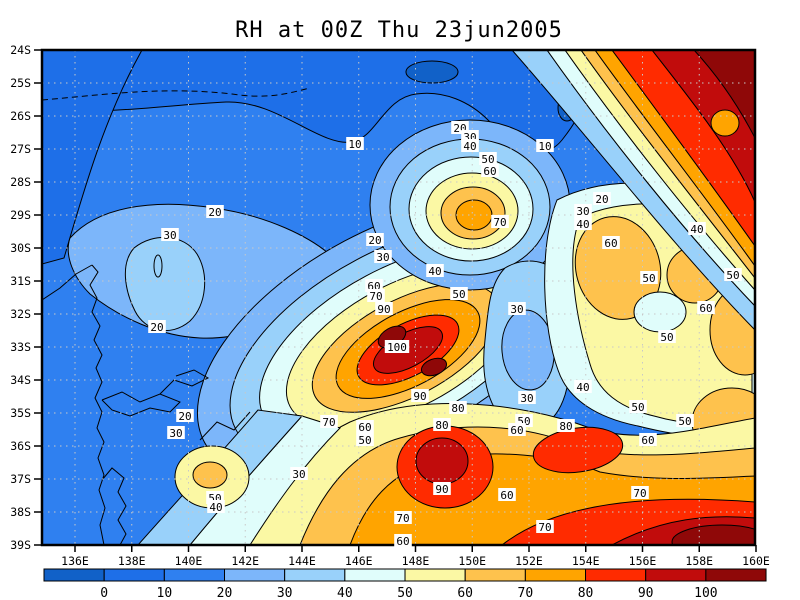 The height and width of the screenshot is (600, 800). I want to click on y-tick-label: 24S, so click(20, 50).